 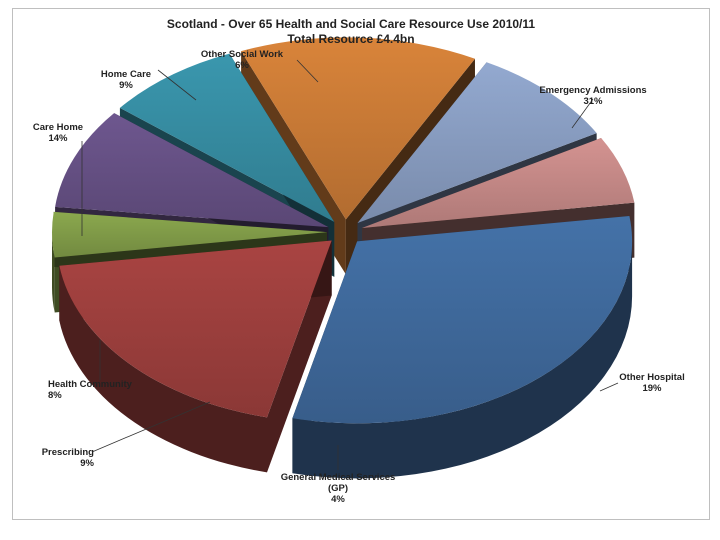 What do you see at coordinates (651, 377) in the screenshot?
I see `slice-name-label: Other Hospital` at bounding box center [651, 377].